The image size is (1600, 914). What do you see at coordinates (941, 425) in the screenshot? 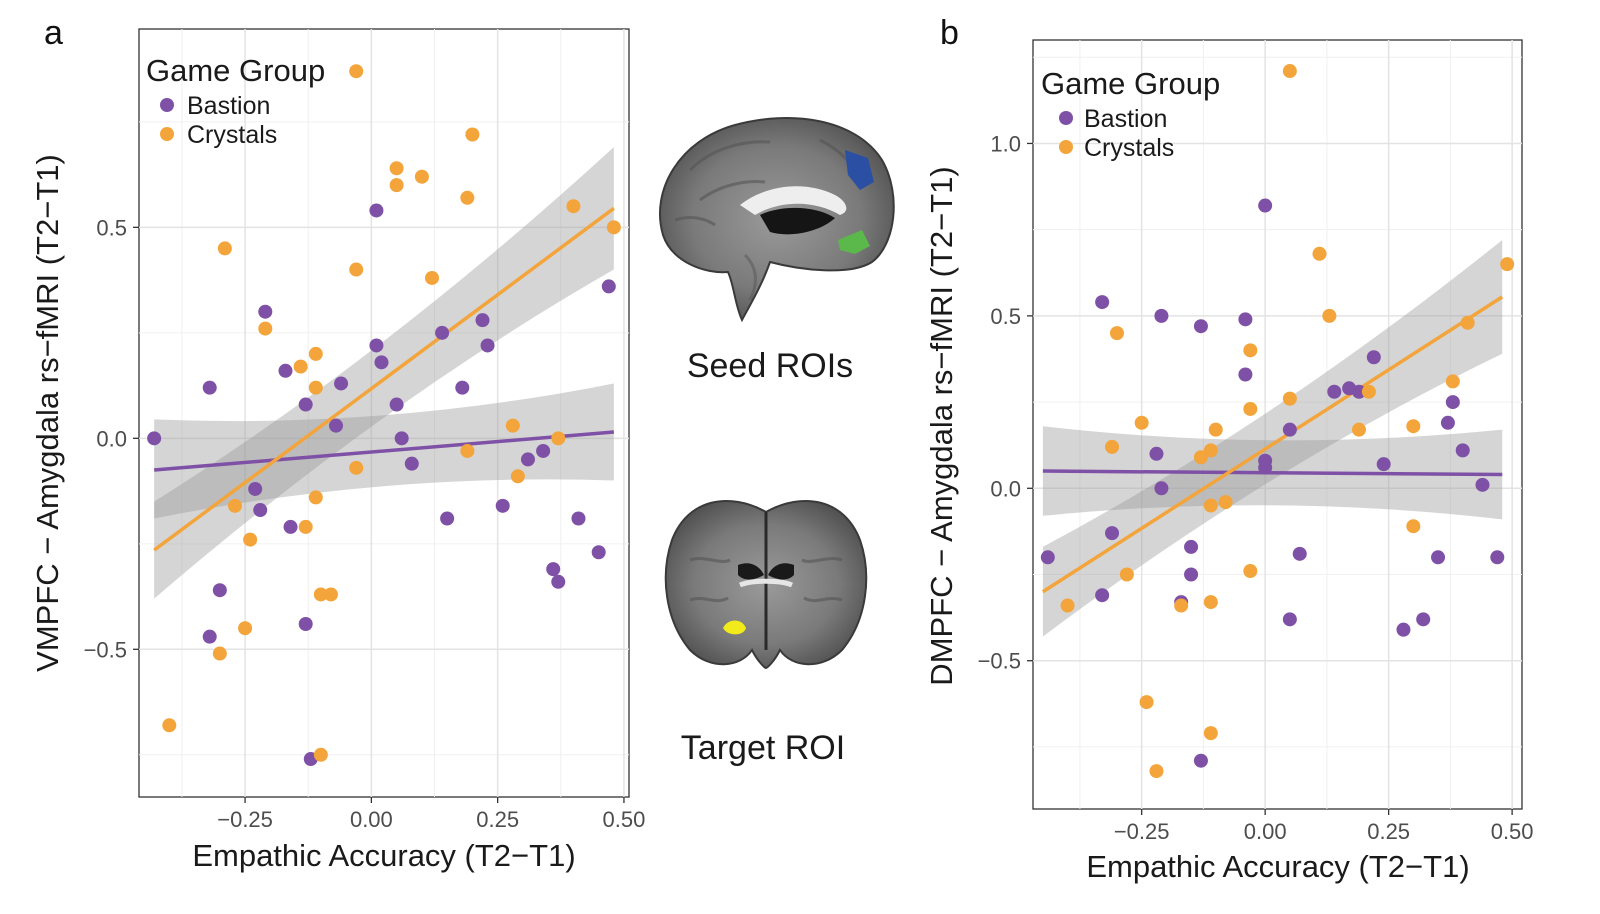
I see `y-axis-title-b: DMPFC − Amygdala rs−fMRI (T2−T1)` at bounding box center [941, 425].